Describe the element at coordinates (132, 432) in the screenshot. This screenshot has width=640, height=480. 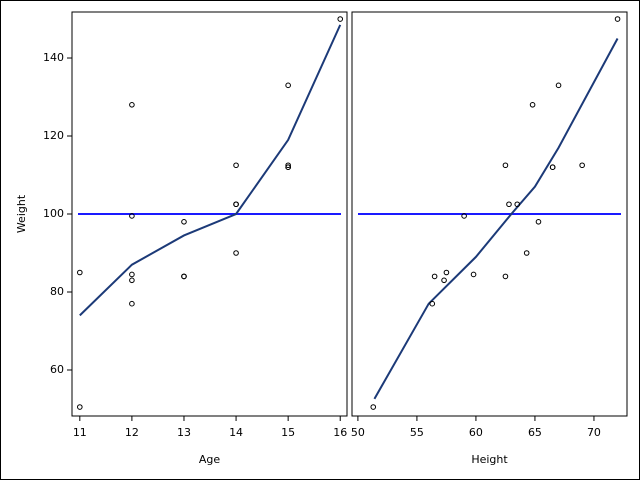
I see `x-tick-label: 12` at that location.